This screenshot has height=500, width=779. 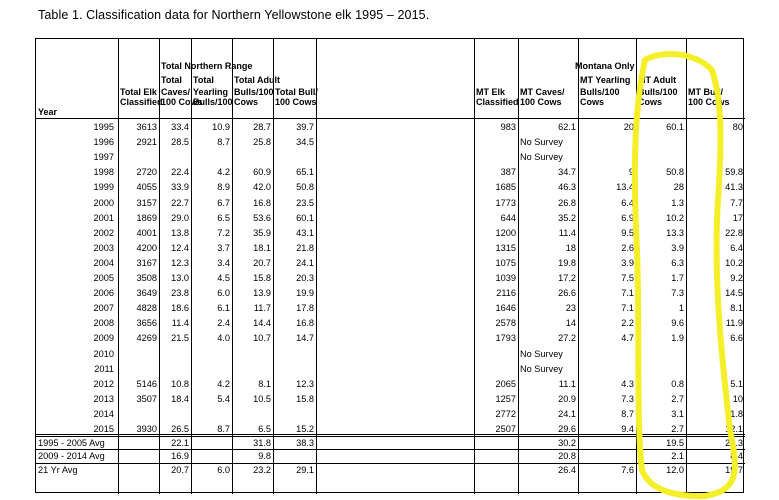 I want to click on table-cell: 42.0, so click(x=262, y=187).